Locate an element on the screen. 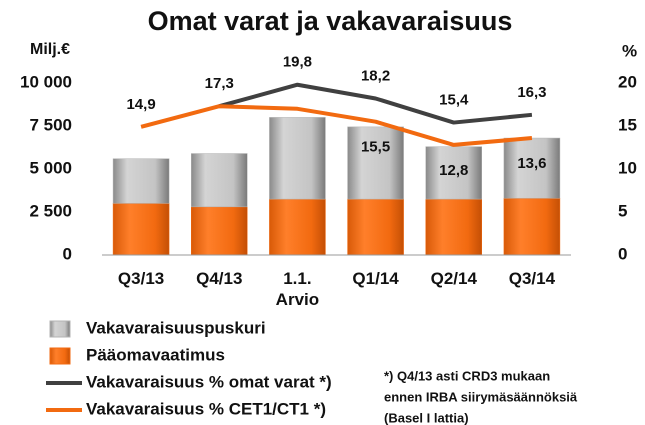 Image resolution: width=645 pixels, height=425 pixels. x-tick-label: Q1/14 is located at coordinates (375, 278).